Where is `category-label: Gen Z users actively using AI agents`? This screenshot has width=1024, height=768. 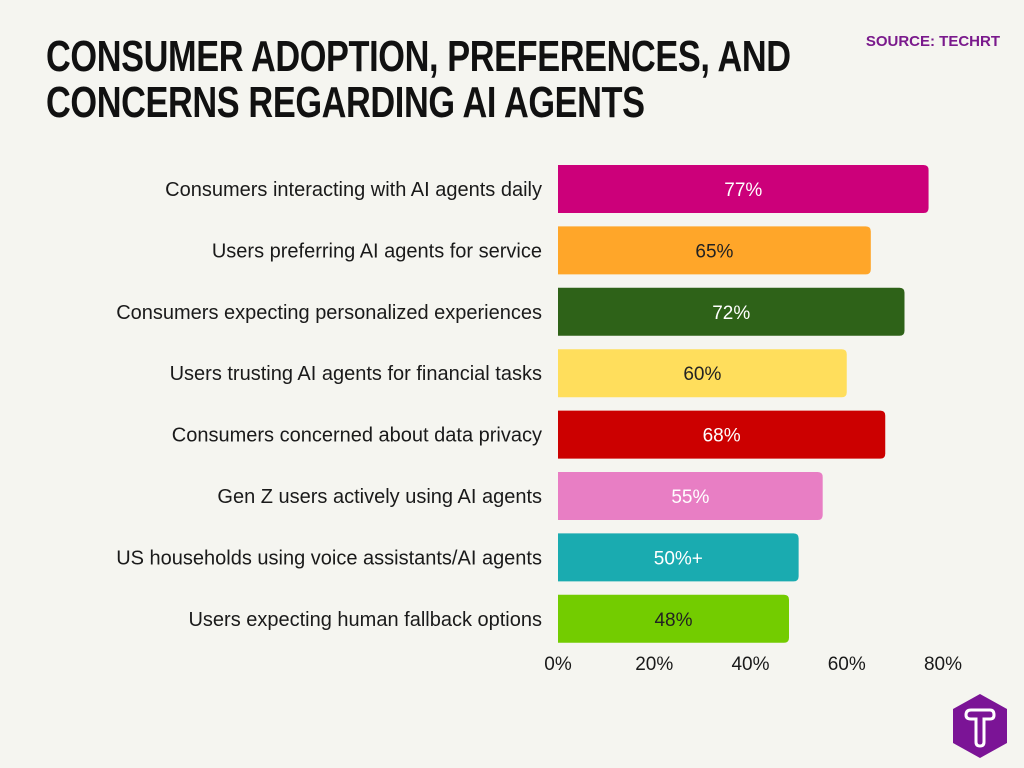
category-label: Gen Z users actively using AI agents is located at coordinates (379, 497).